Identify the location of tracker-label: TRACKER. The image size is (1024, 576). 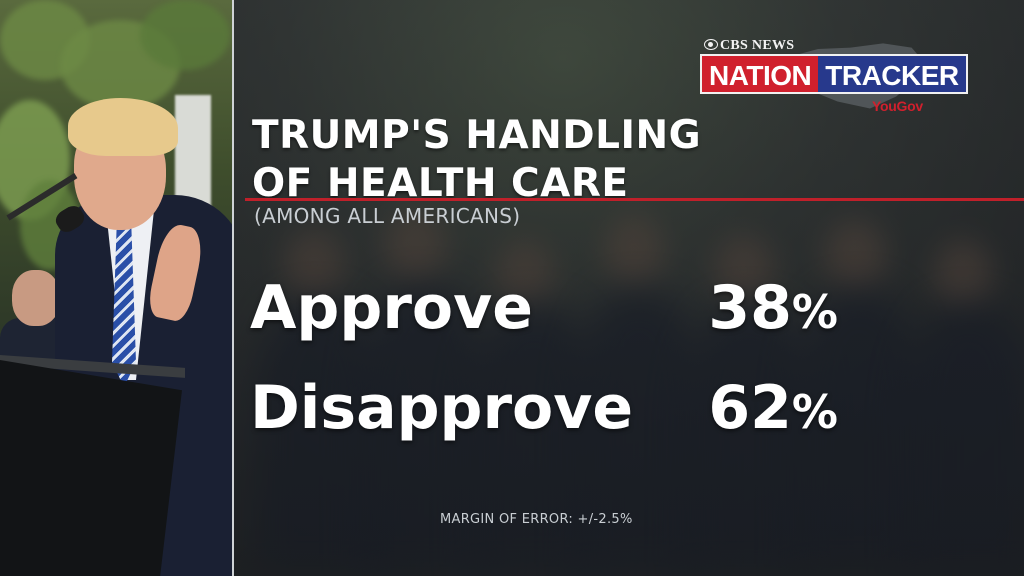
(893, 74).